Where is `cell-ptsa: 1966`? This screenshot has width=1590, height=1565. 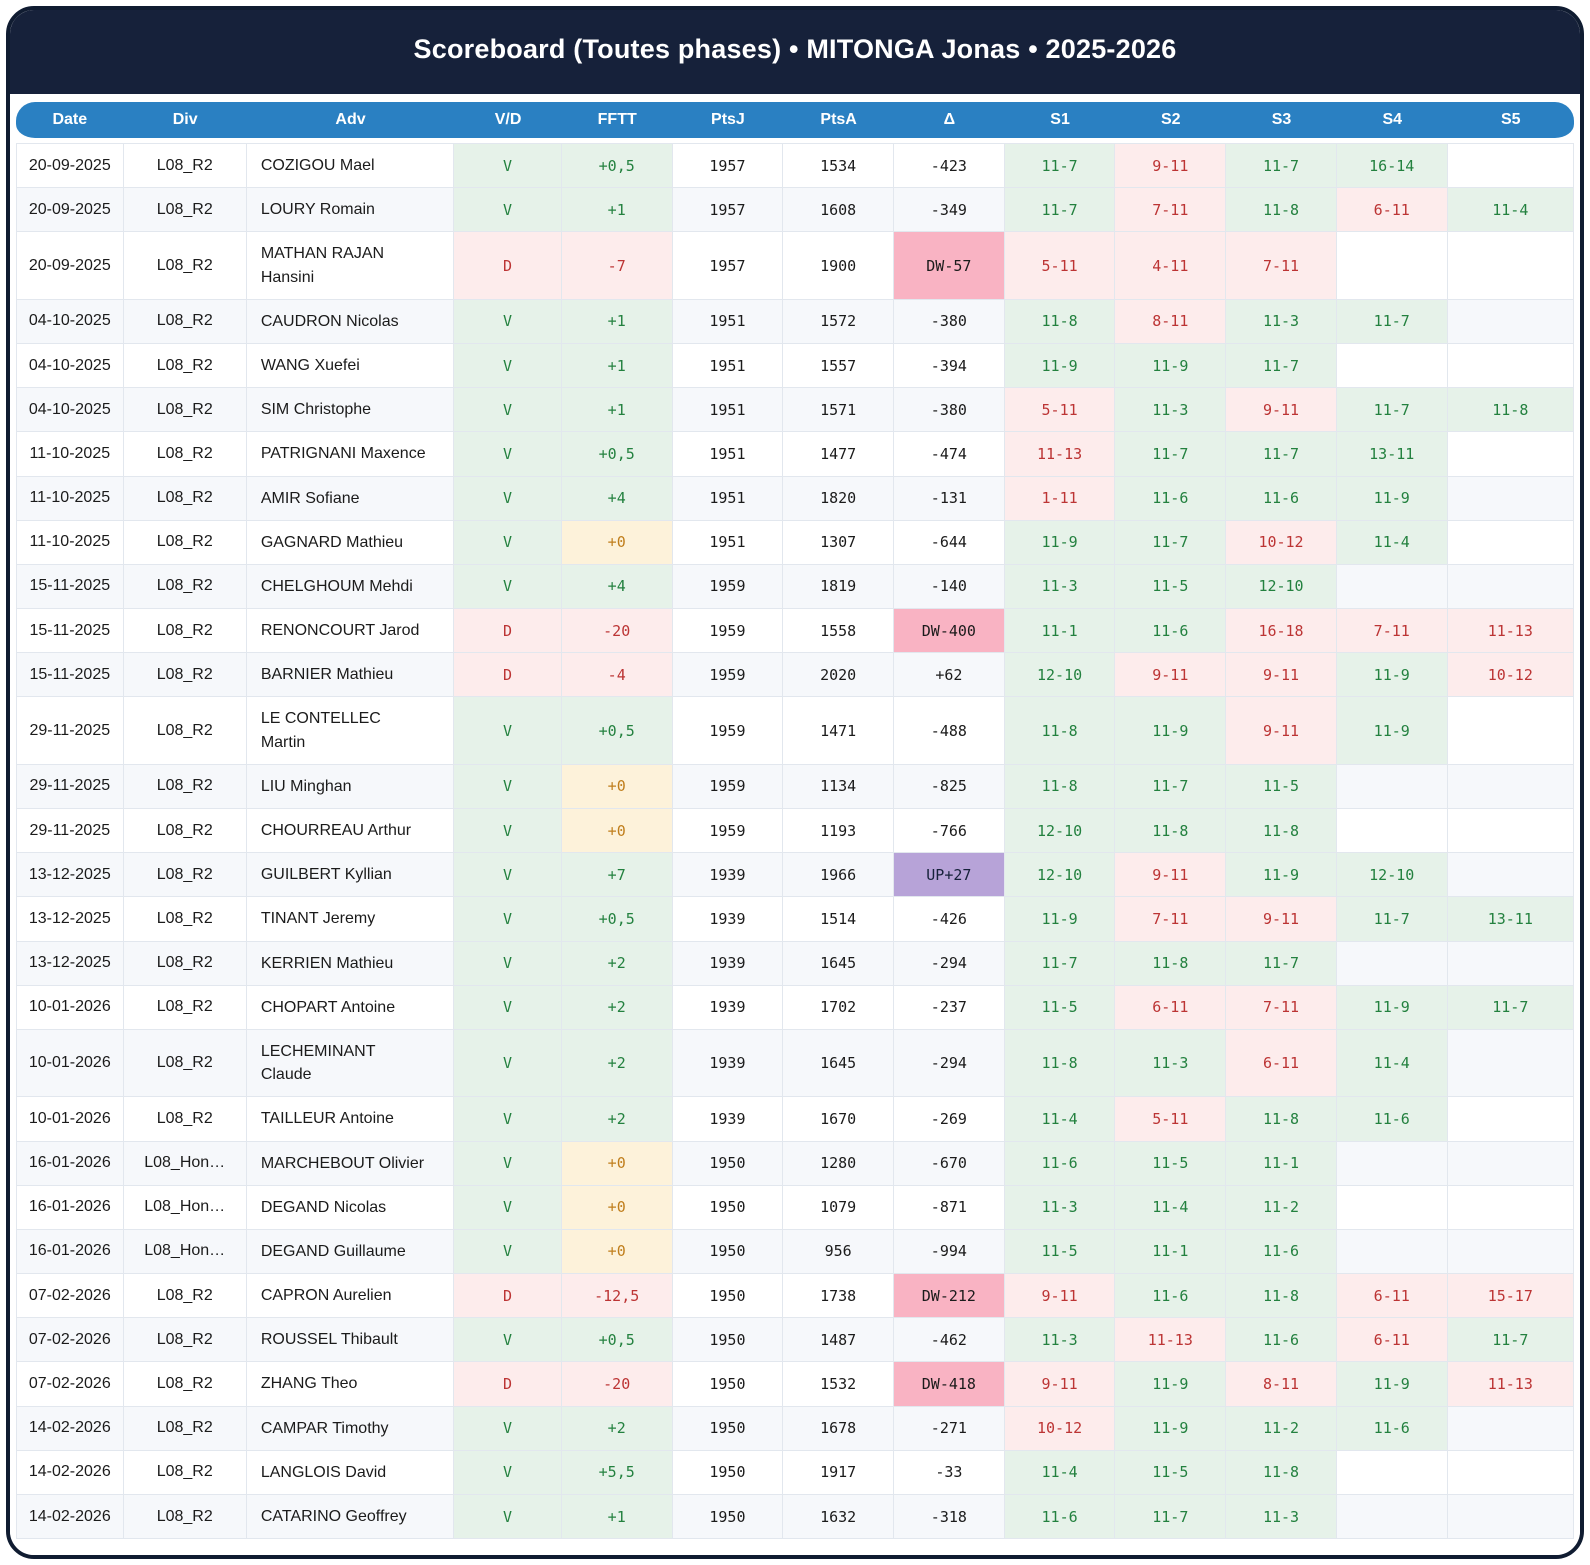 cell-ptsa: 1966 is located at coordinates (838, 875).